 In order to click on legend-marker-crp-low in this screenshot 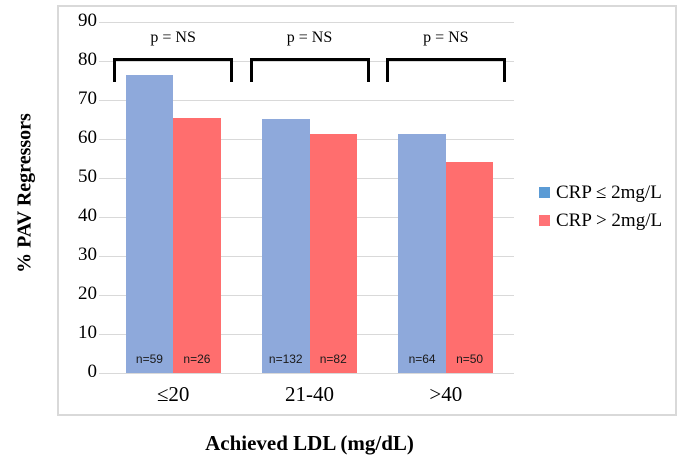, I will do `click(544, 192)`.